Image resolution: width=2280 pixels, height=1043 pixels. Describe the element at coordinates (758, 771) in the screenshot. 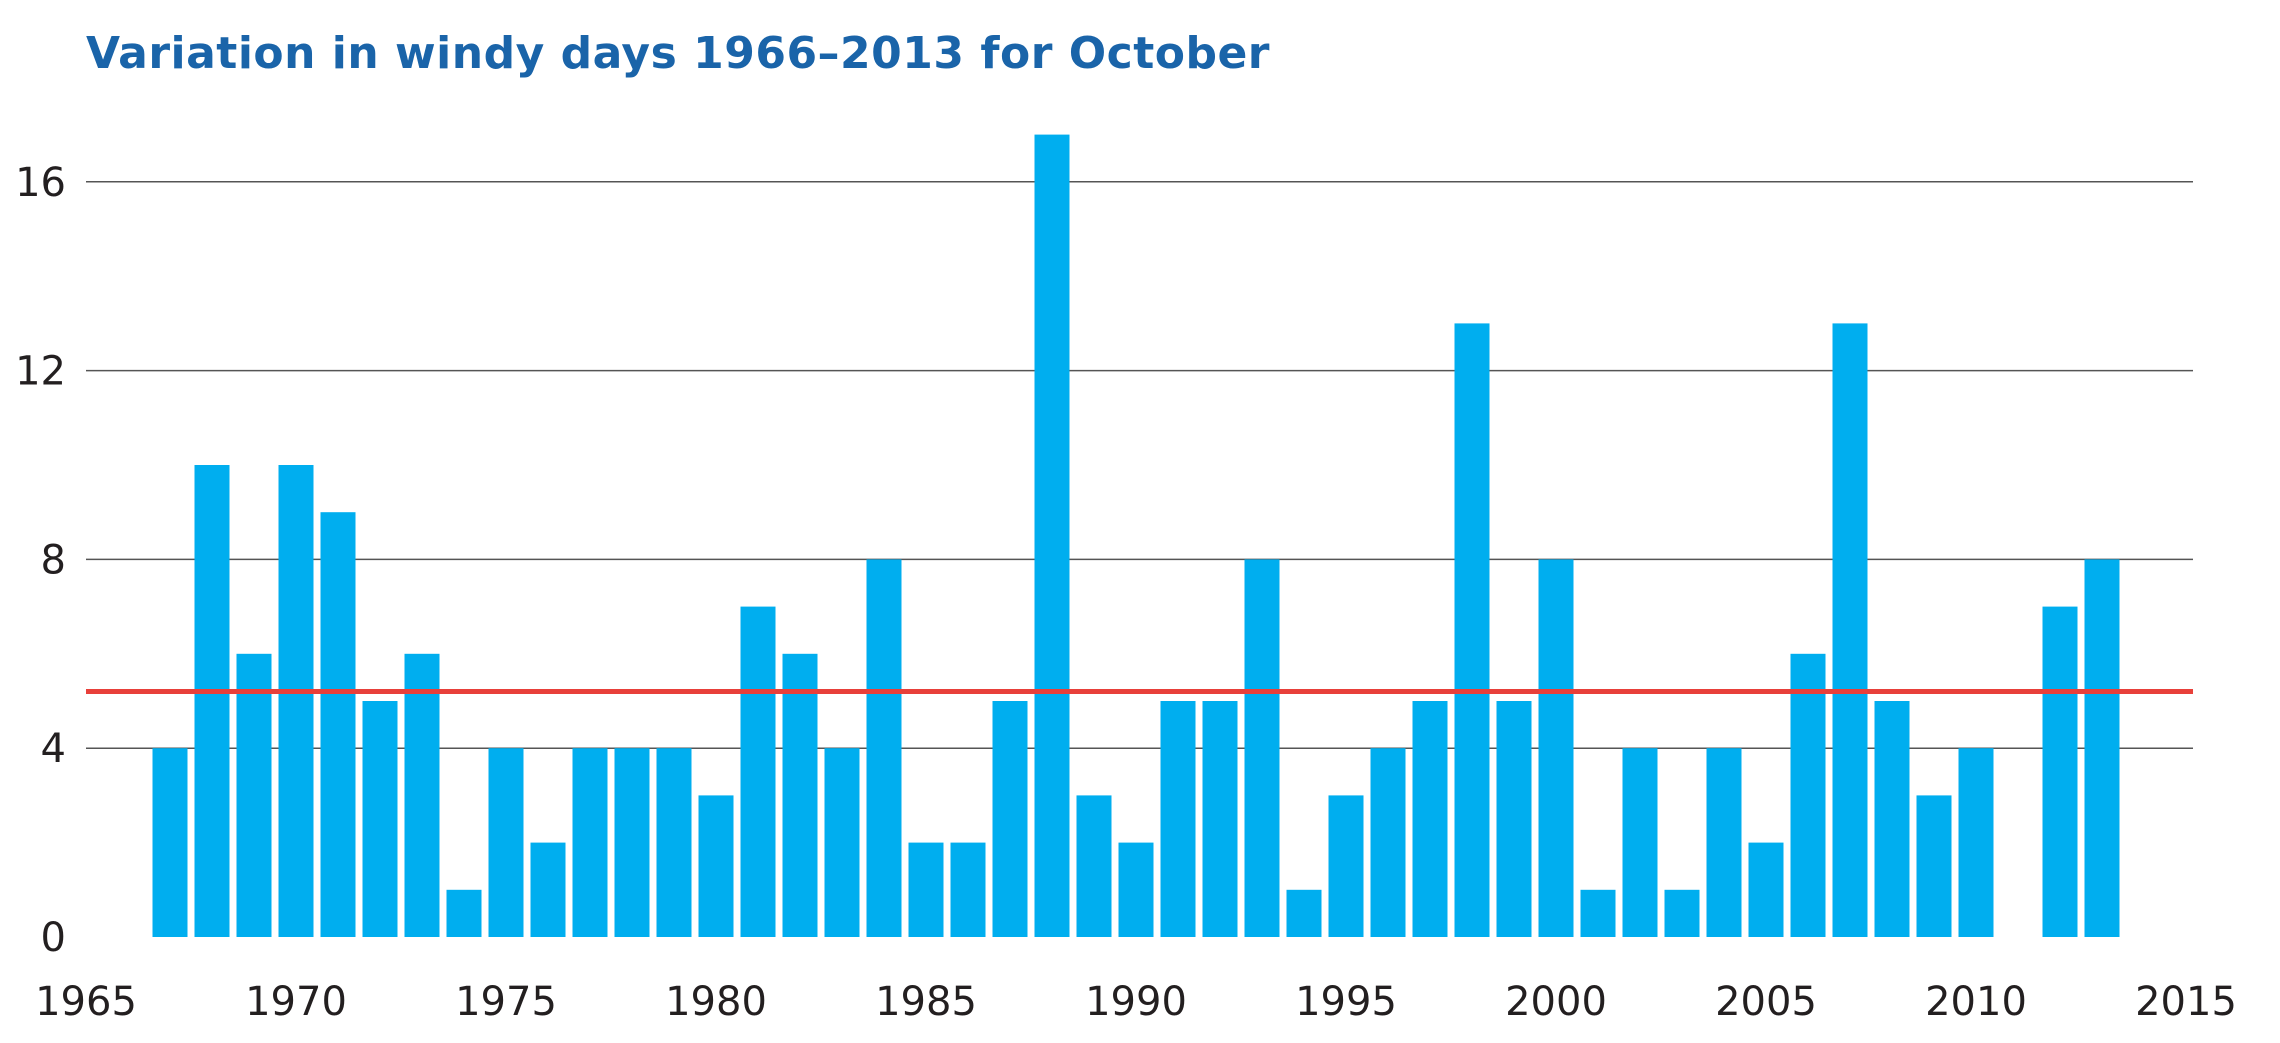

I see `bar-1981` at that location.